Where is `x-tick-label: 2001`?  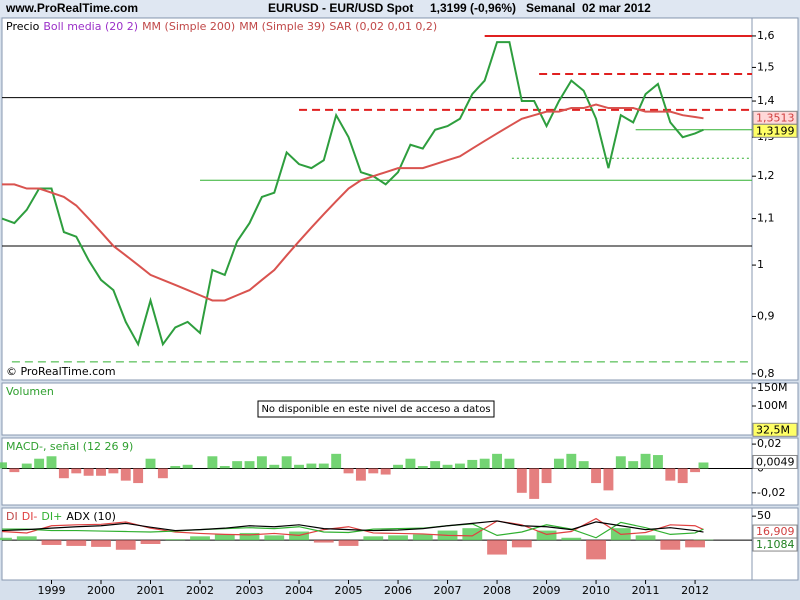 x-tick-label: 2001 is located at coordinates (151, 590).